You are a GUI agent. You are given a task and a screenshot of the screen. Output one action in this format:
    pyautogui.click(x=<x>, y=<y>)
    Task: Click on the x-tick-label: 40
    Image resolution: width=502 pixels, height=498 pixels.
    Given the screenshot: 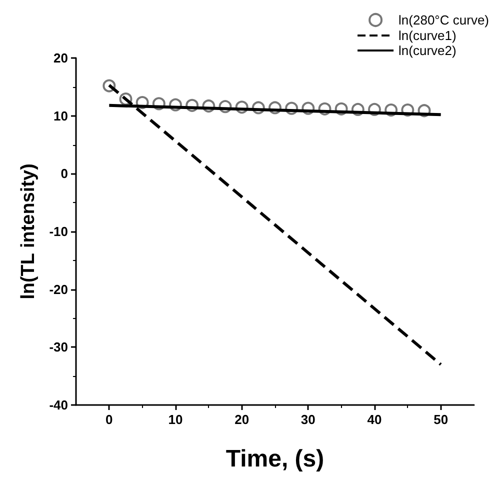 What is the action you would take?
    pyautogui.click(x=374, y=419)
    